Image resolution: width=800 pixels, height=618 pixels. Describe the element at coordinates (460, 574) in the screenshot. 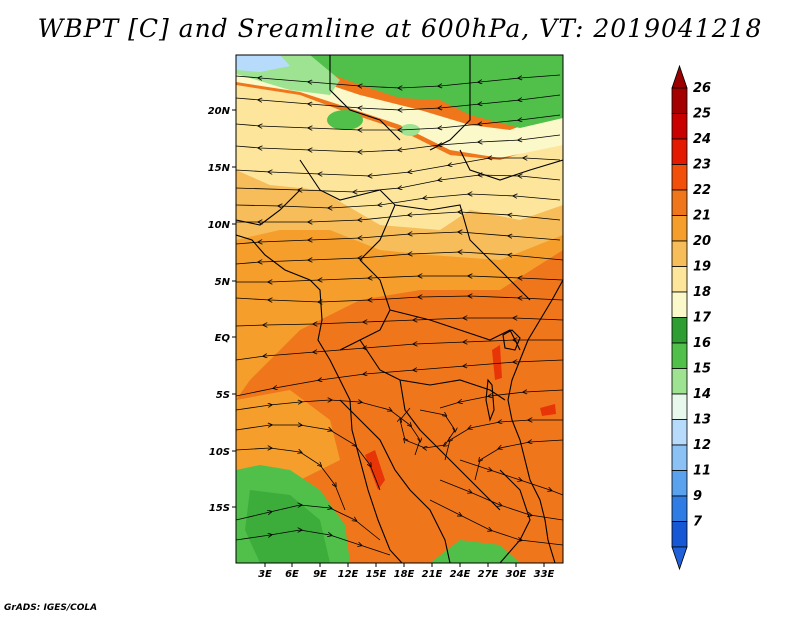

I see `lon-label: 24E` at that location.